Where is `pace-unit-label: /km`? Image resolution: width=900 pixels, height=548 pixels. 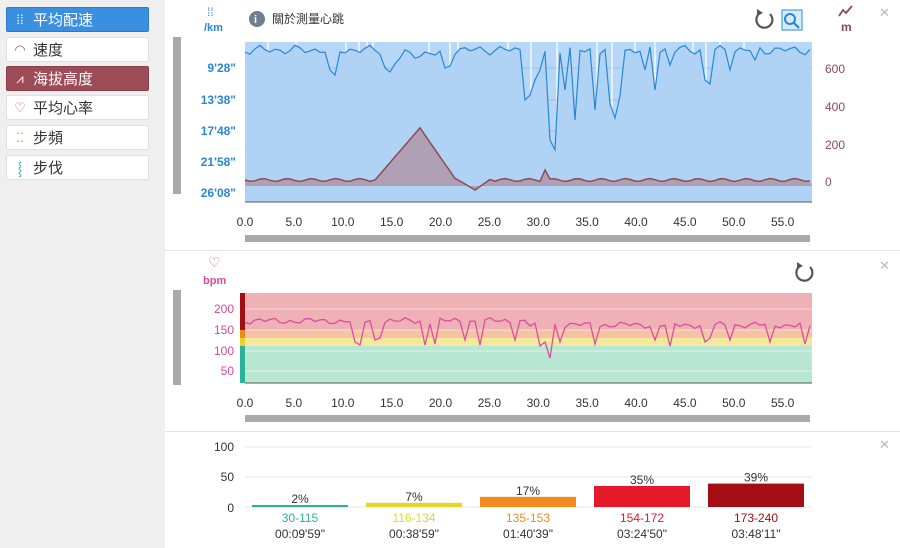 pace-unit-label: /km is located at coordinates (213, 28).